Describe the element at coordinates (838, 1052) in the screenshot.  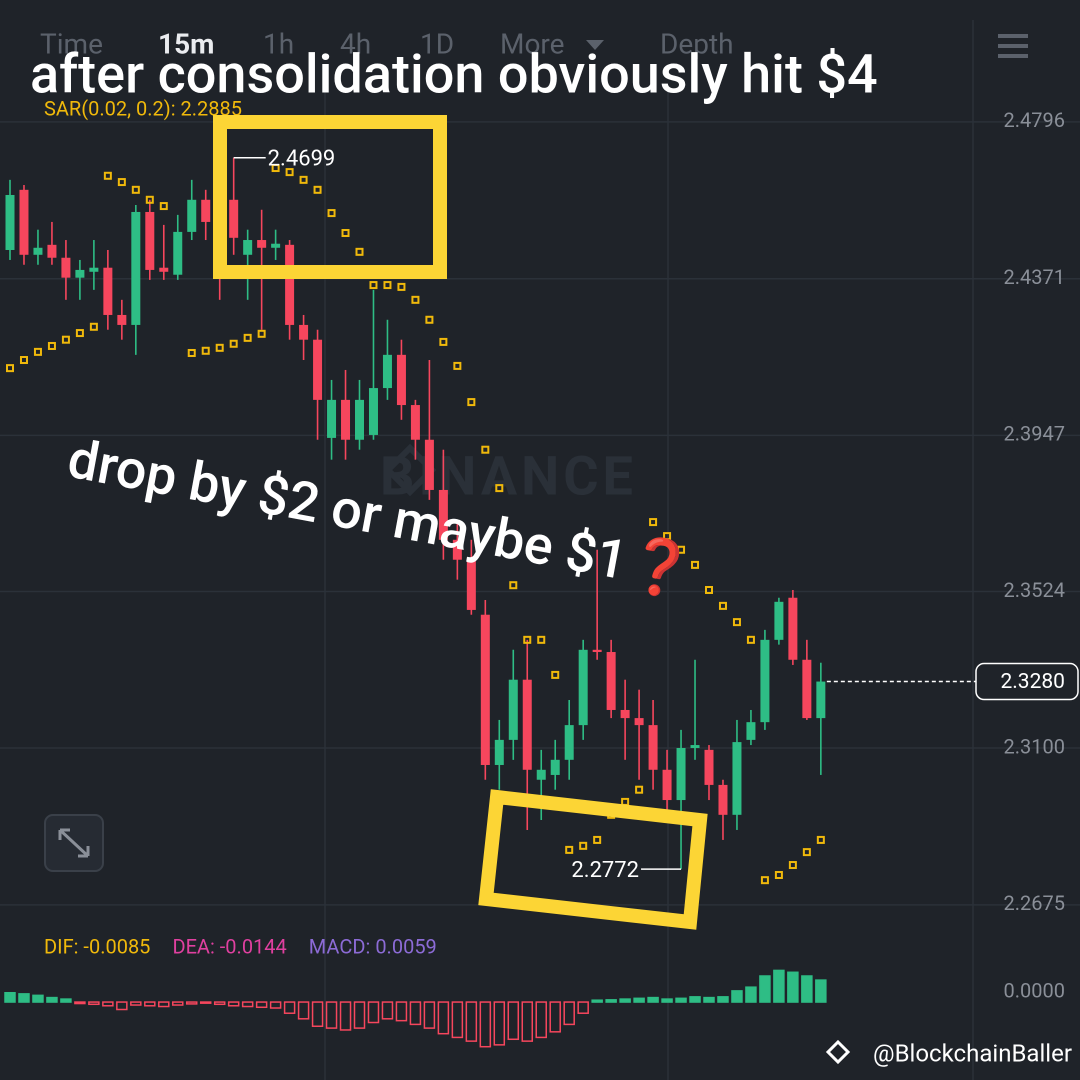
I see `credit-logo` at that location.